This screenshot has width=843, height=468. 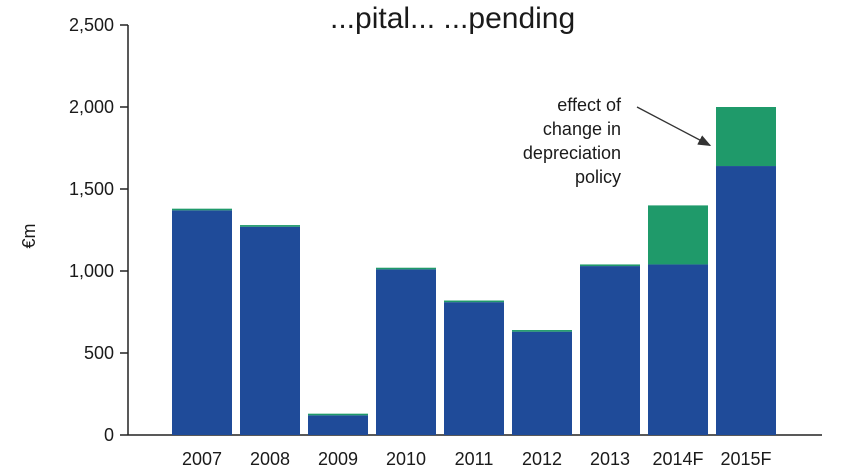 What do you see at coordinates (202, 458) in the screenshot?
I see `x-tick-label: 2007` at bounding box center [202, 458].